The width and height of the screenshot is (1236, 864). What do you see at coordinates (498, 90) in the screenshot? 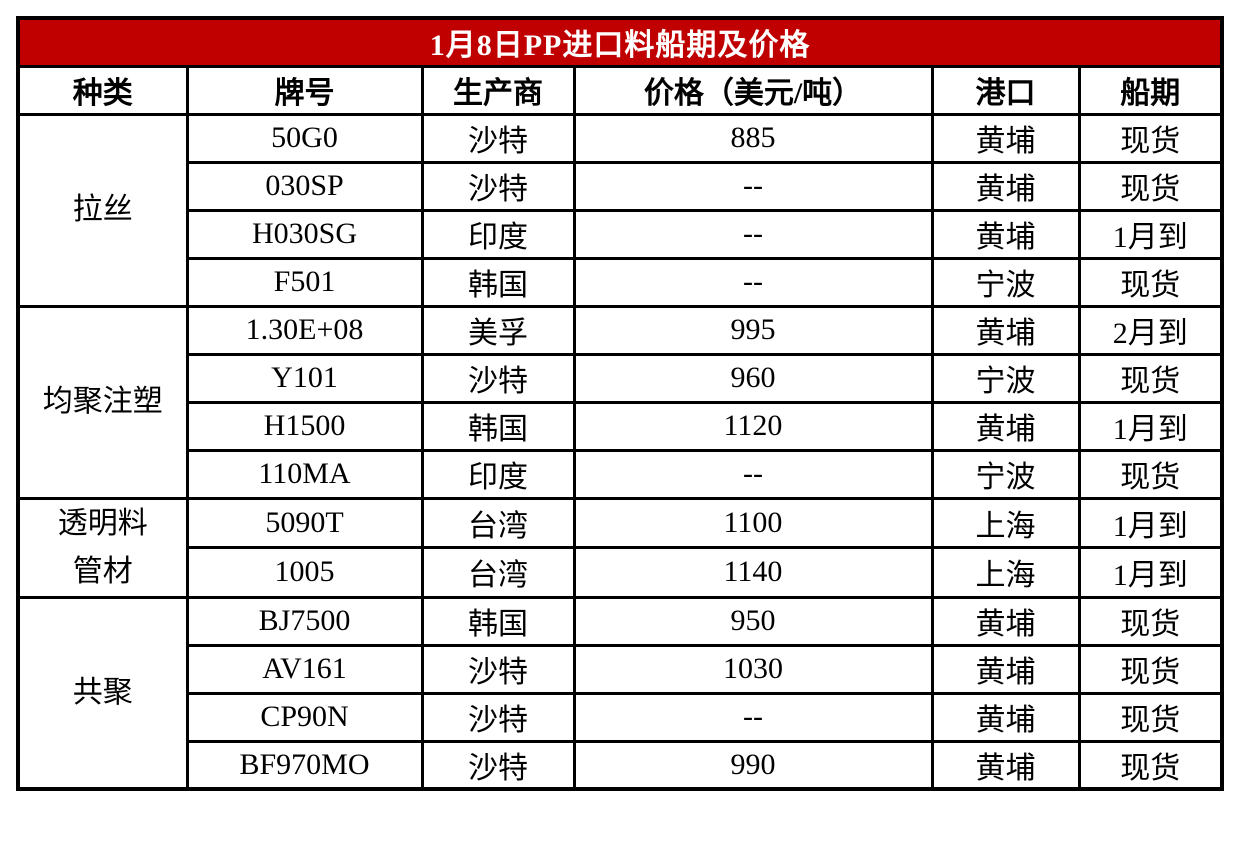
I see `col-header-producer: 生产商` at bounding box center [498, 90].